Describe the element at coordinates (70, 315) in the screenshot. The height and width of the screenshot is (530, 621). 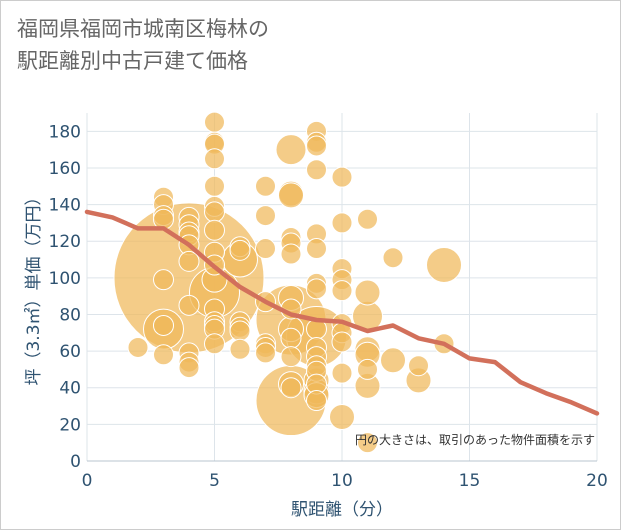
I see `y-tick-label: 80` at that location.